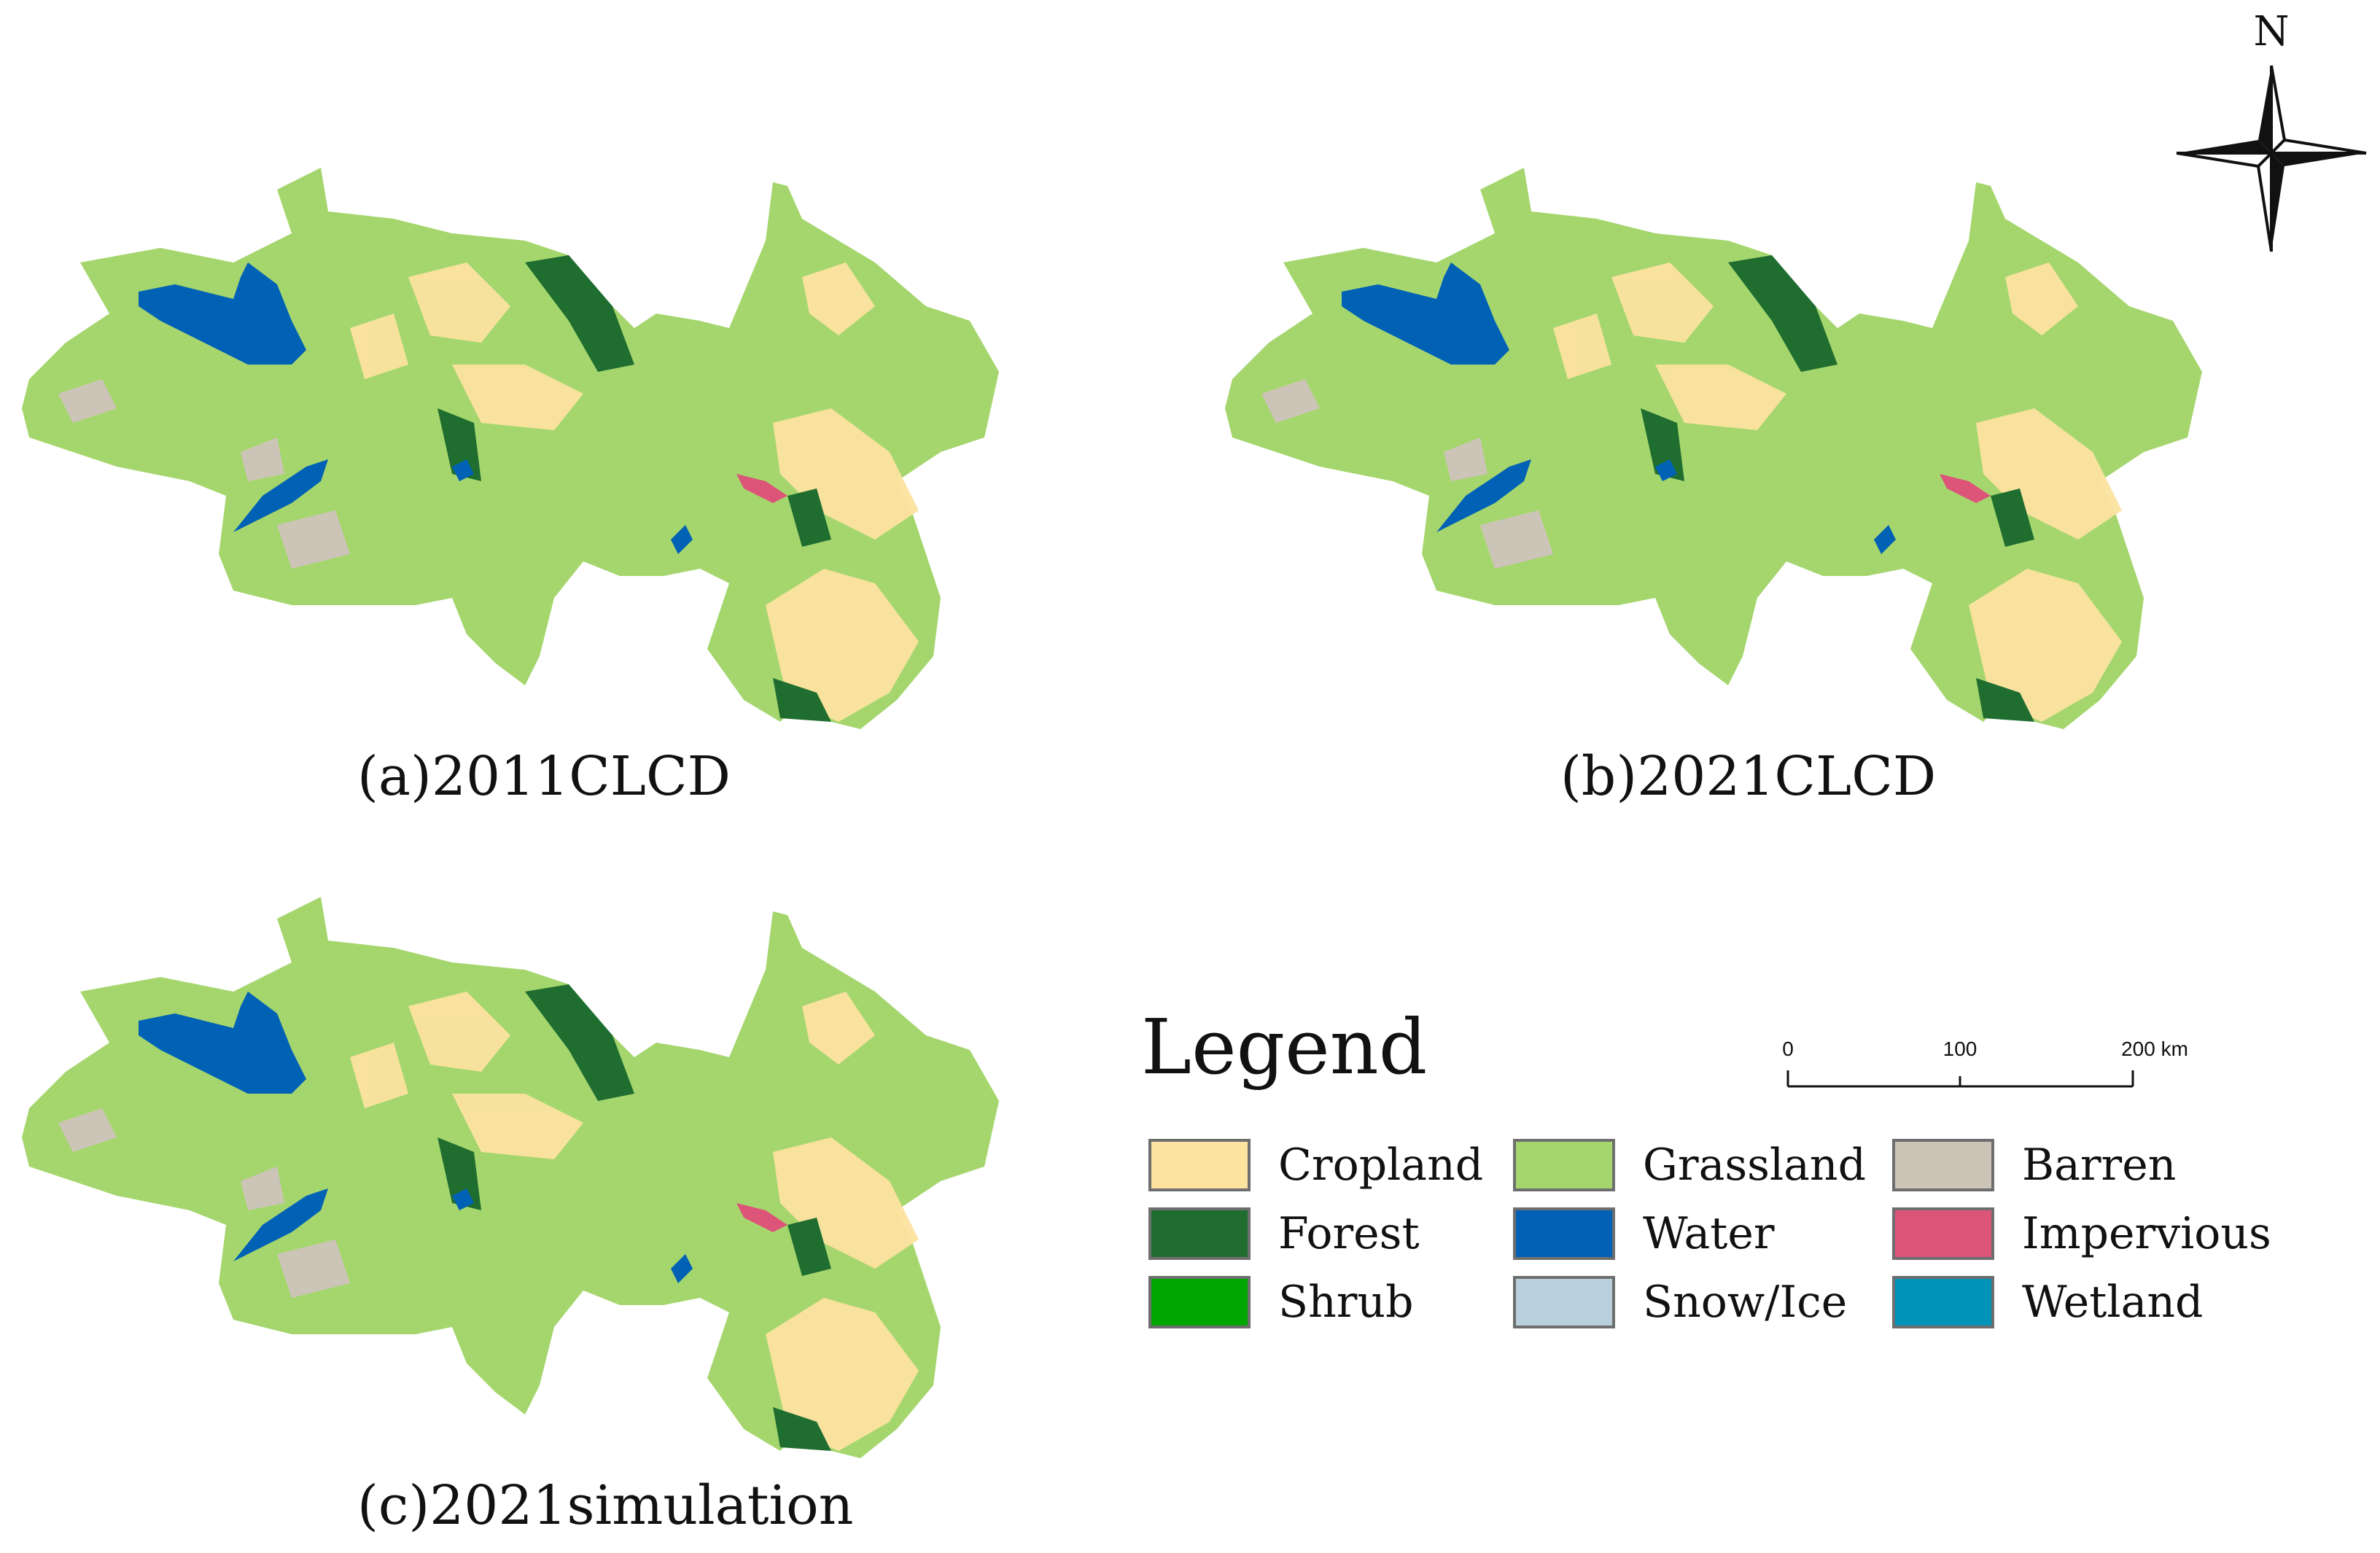 Image resolution: width=2380 pixels, height=1553 pixels. Describe the element at coordinates (1199, 1302) in the screenshot. I see `legend-swatch-shrub` at that location.